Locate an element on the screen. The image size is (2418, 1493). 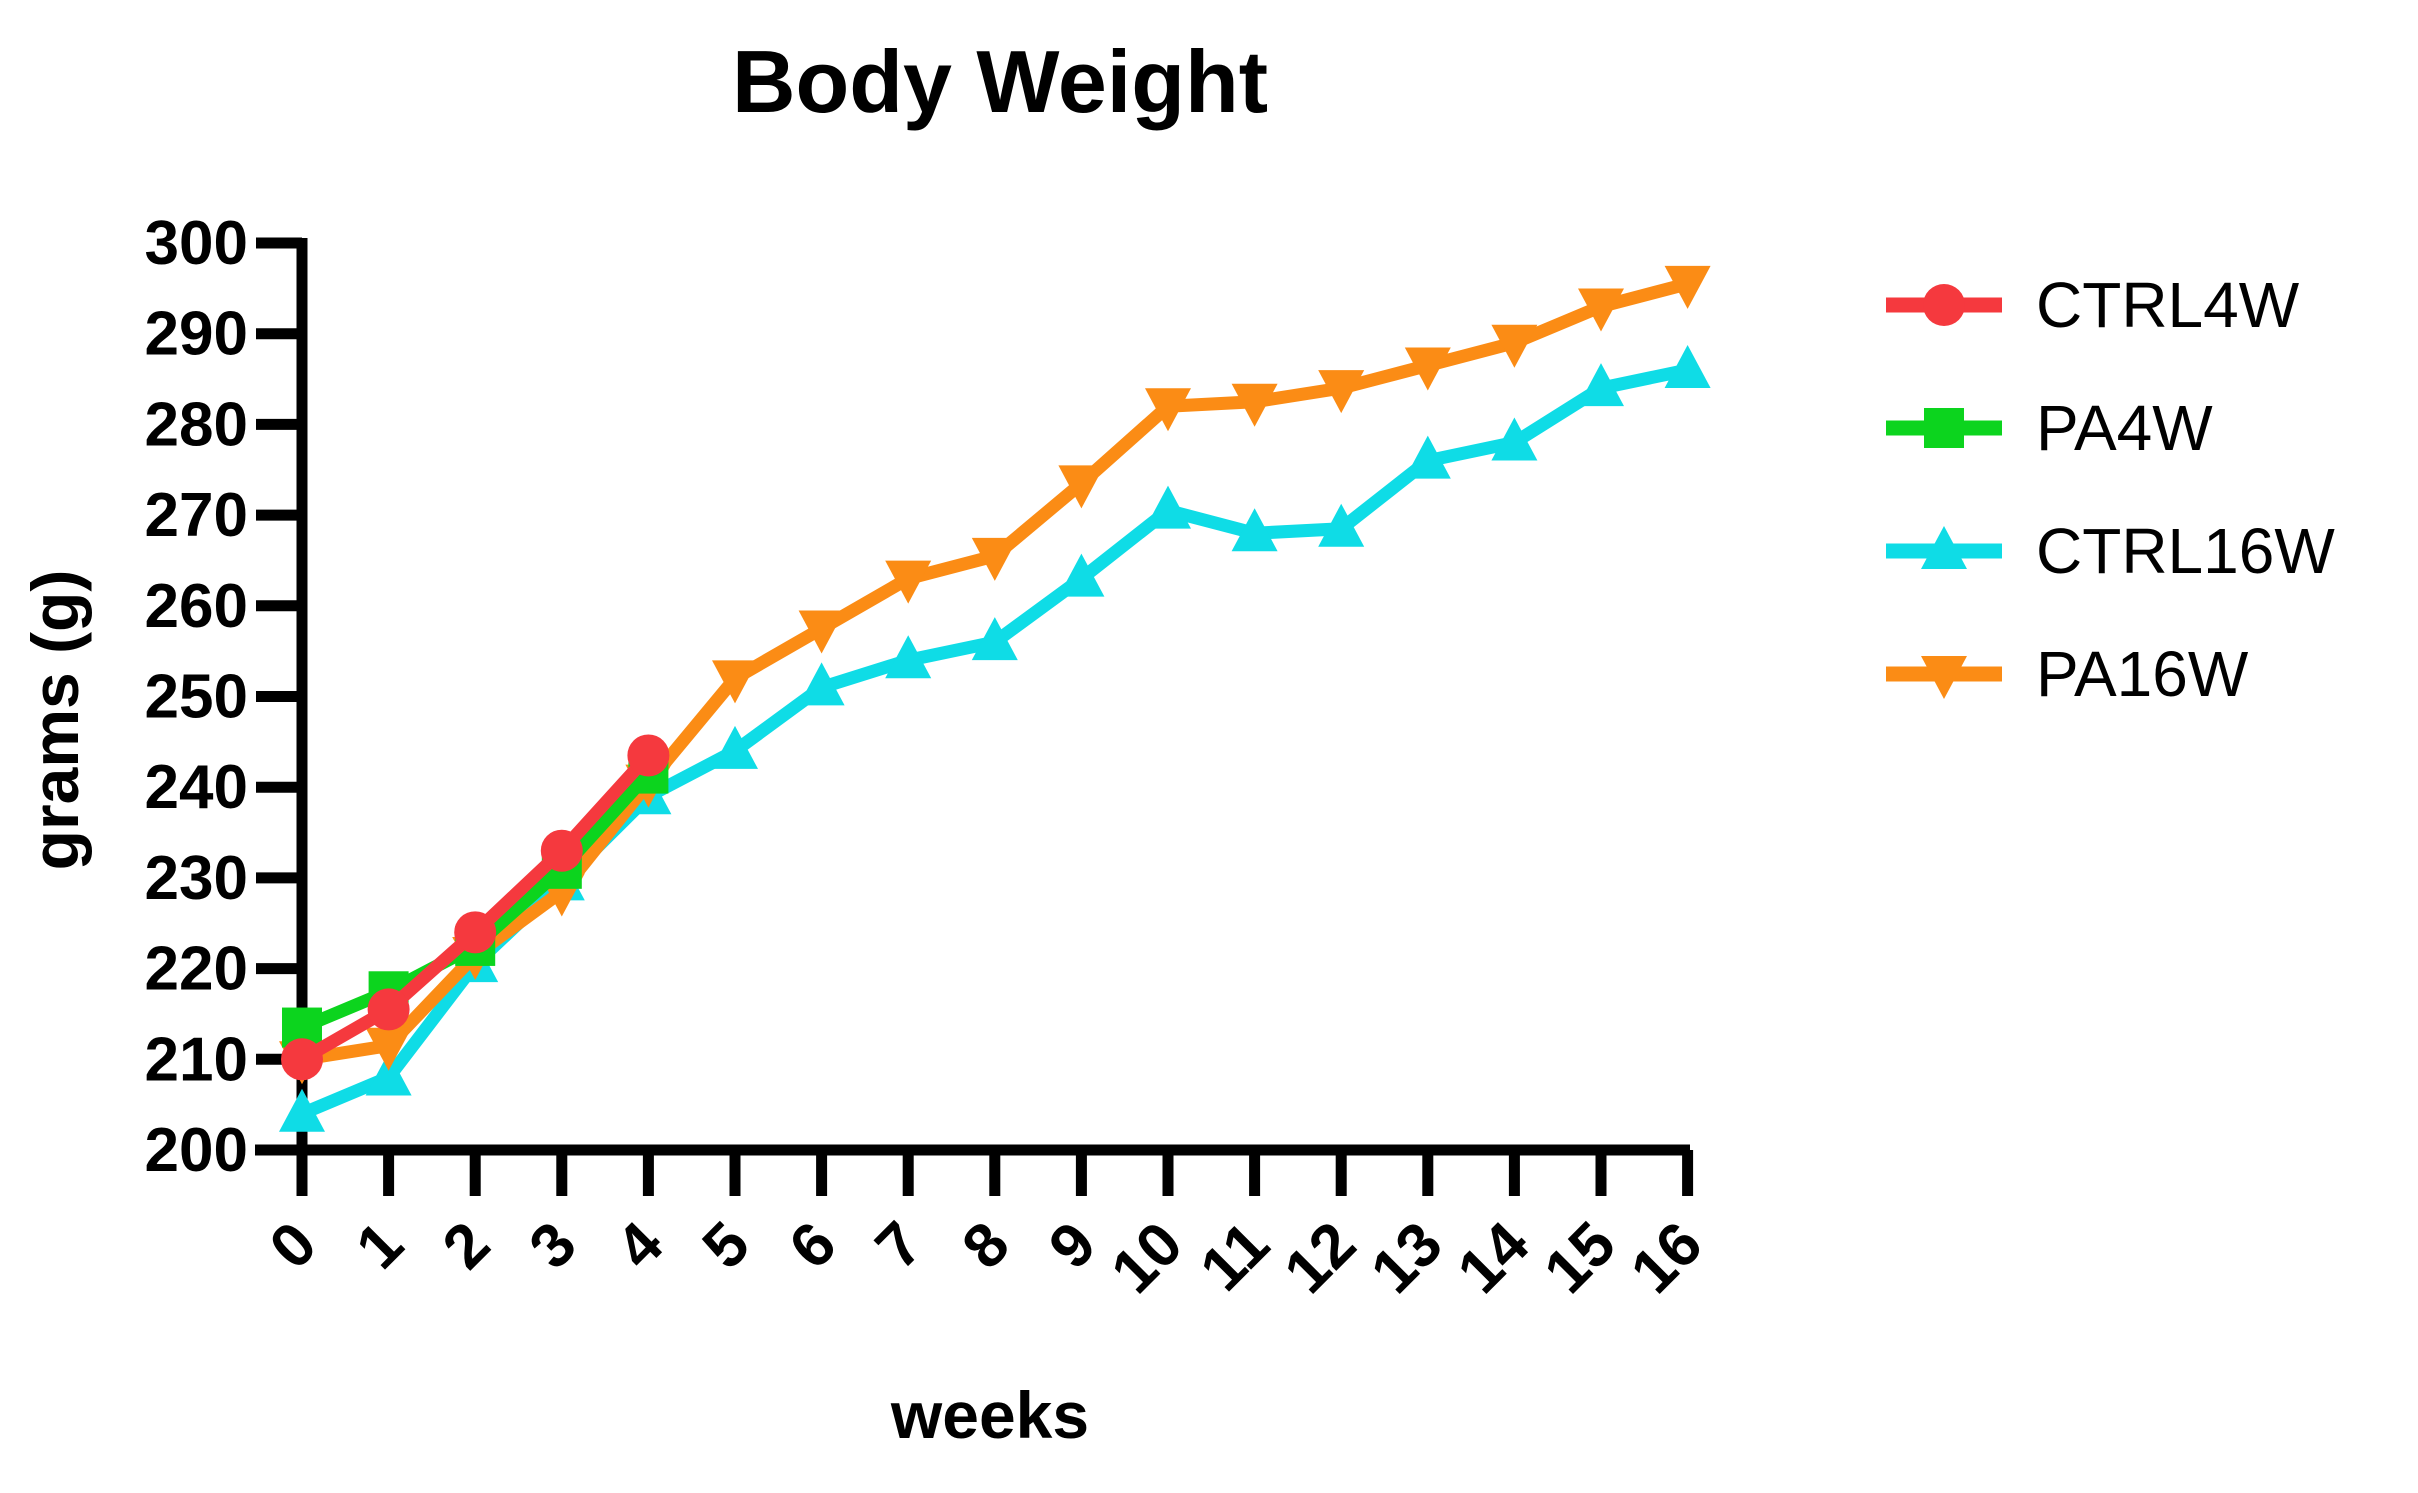
y-tick-label: 280 is located at coordinates (196, 424).